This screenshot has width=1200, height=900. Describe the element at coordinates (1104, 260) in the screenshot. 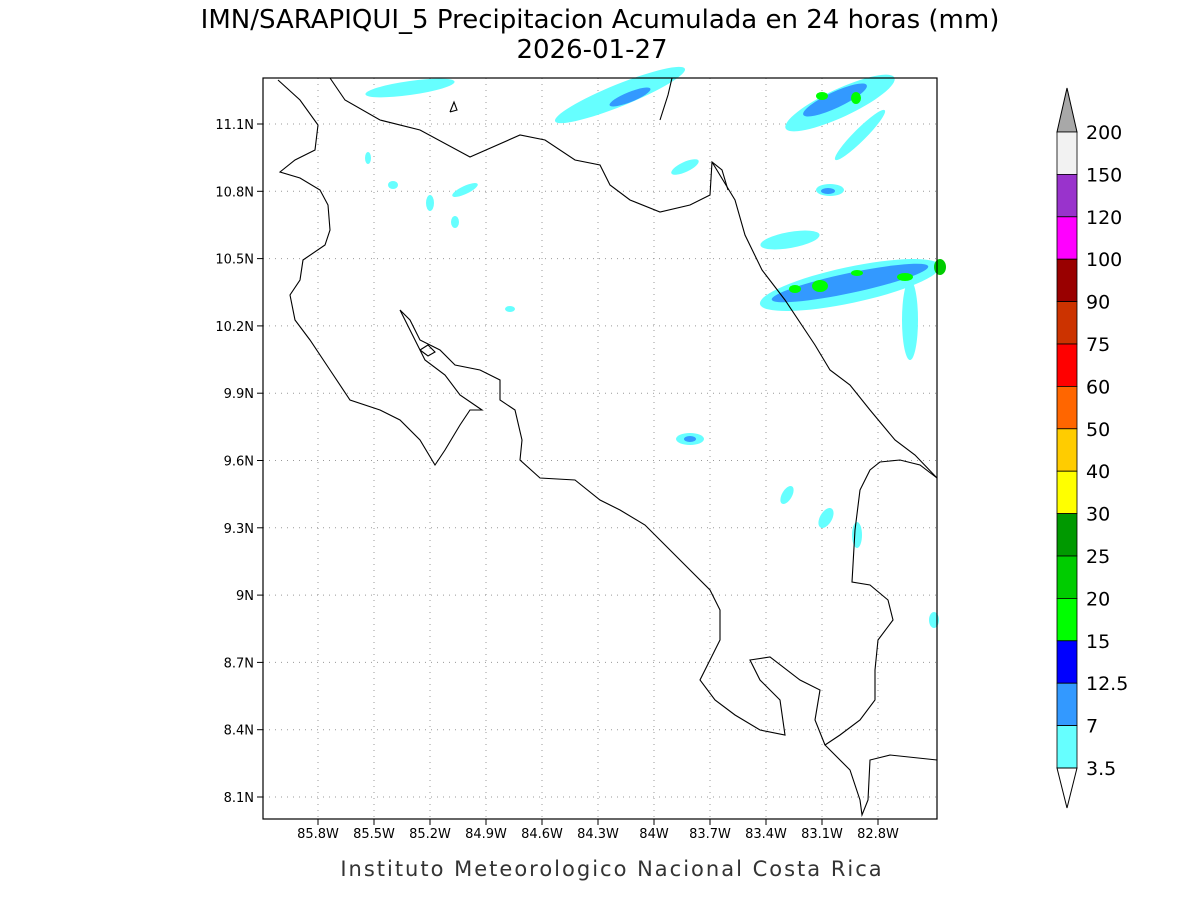

I see `colorbar-label: 100` at that location.